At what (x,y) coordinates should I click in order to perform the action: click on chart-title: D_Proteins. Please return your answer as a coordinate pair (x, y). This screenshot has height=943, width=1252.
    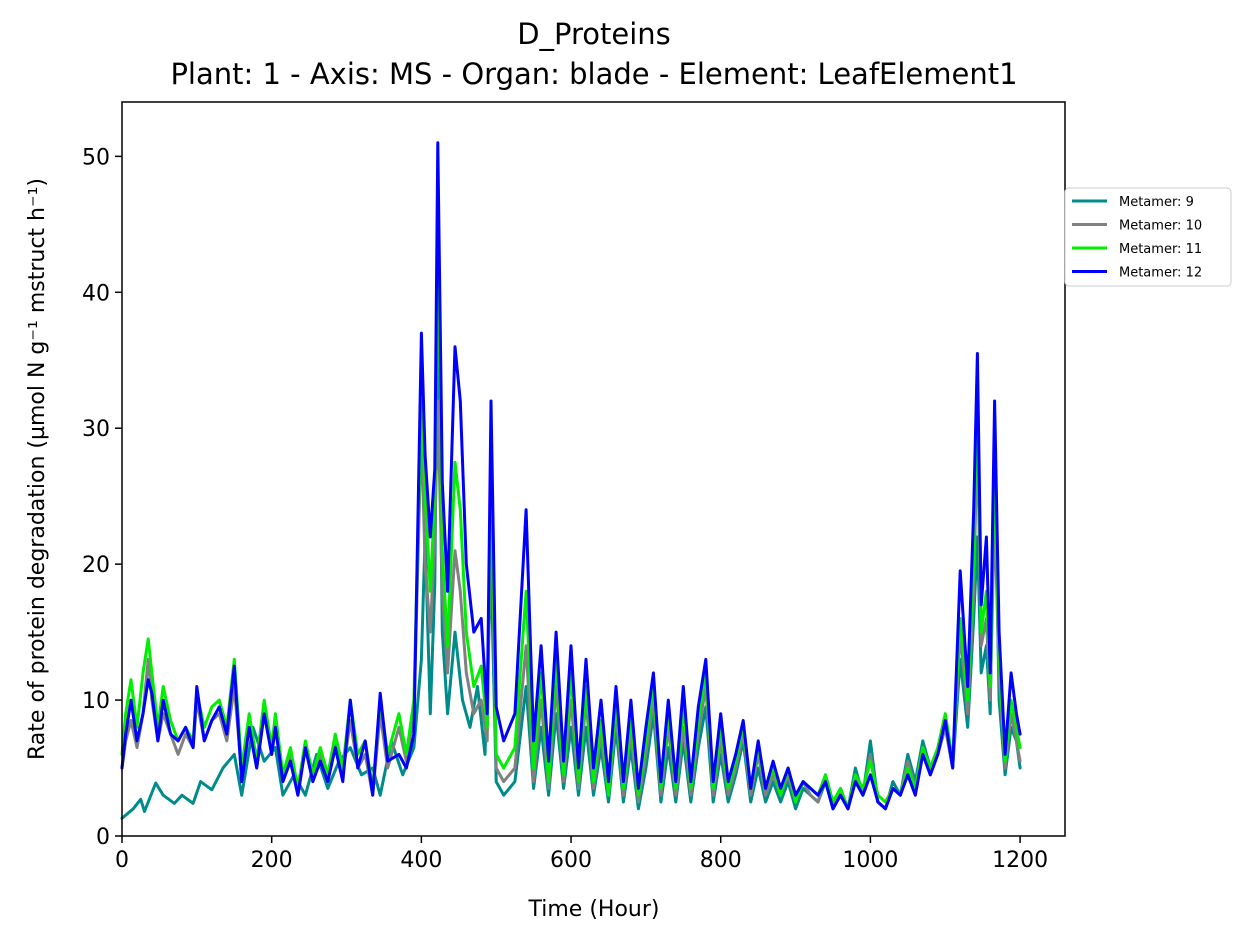
    Looking at the image, I should click on (594, 34).